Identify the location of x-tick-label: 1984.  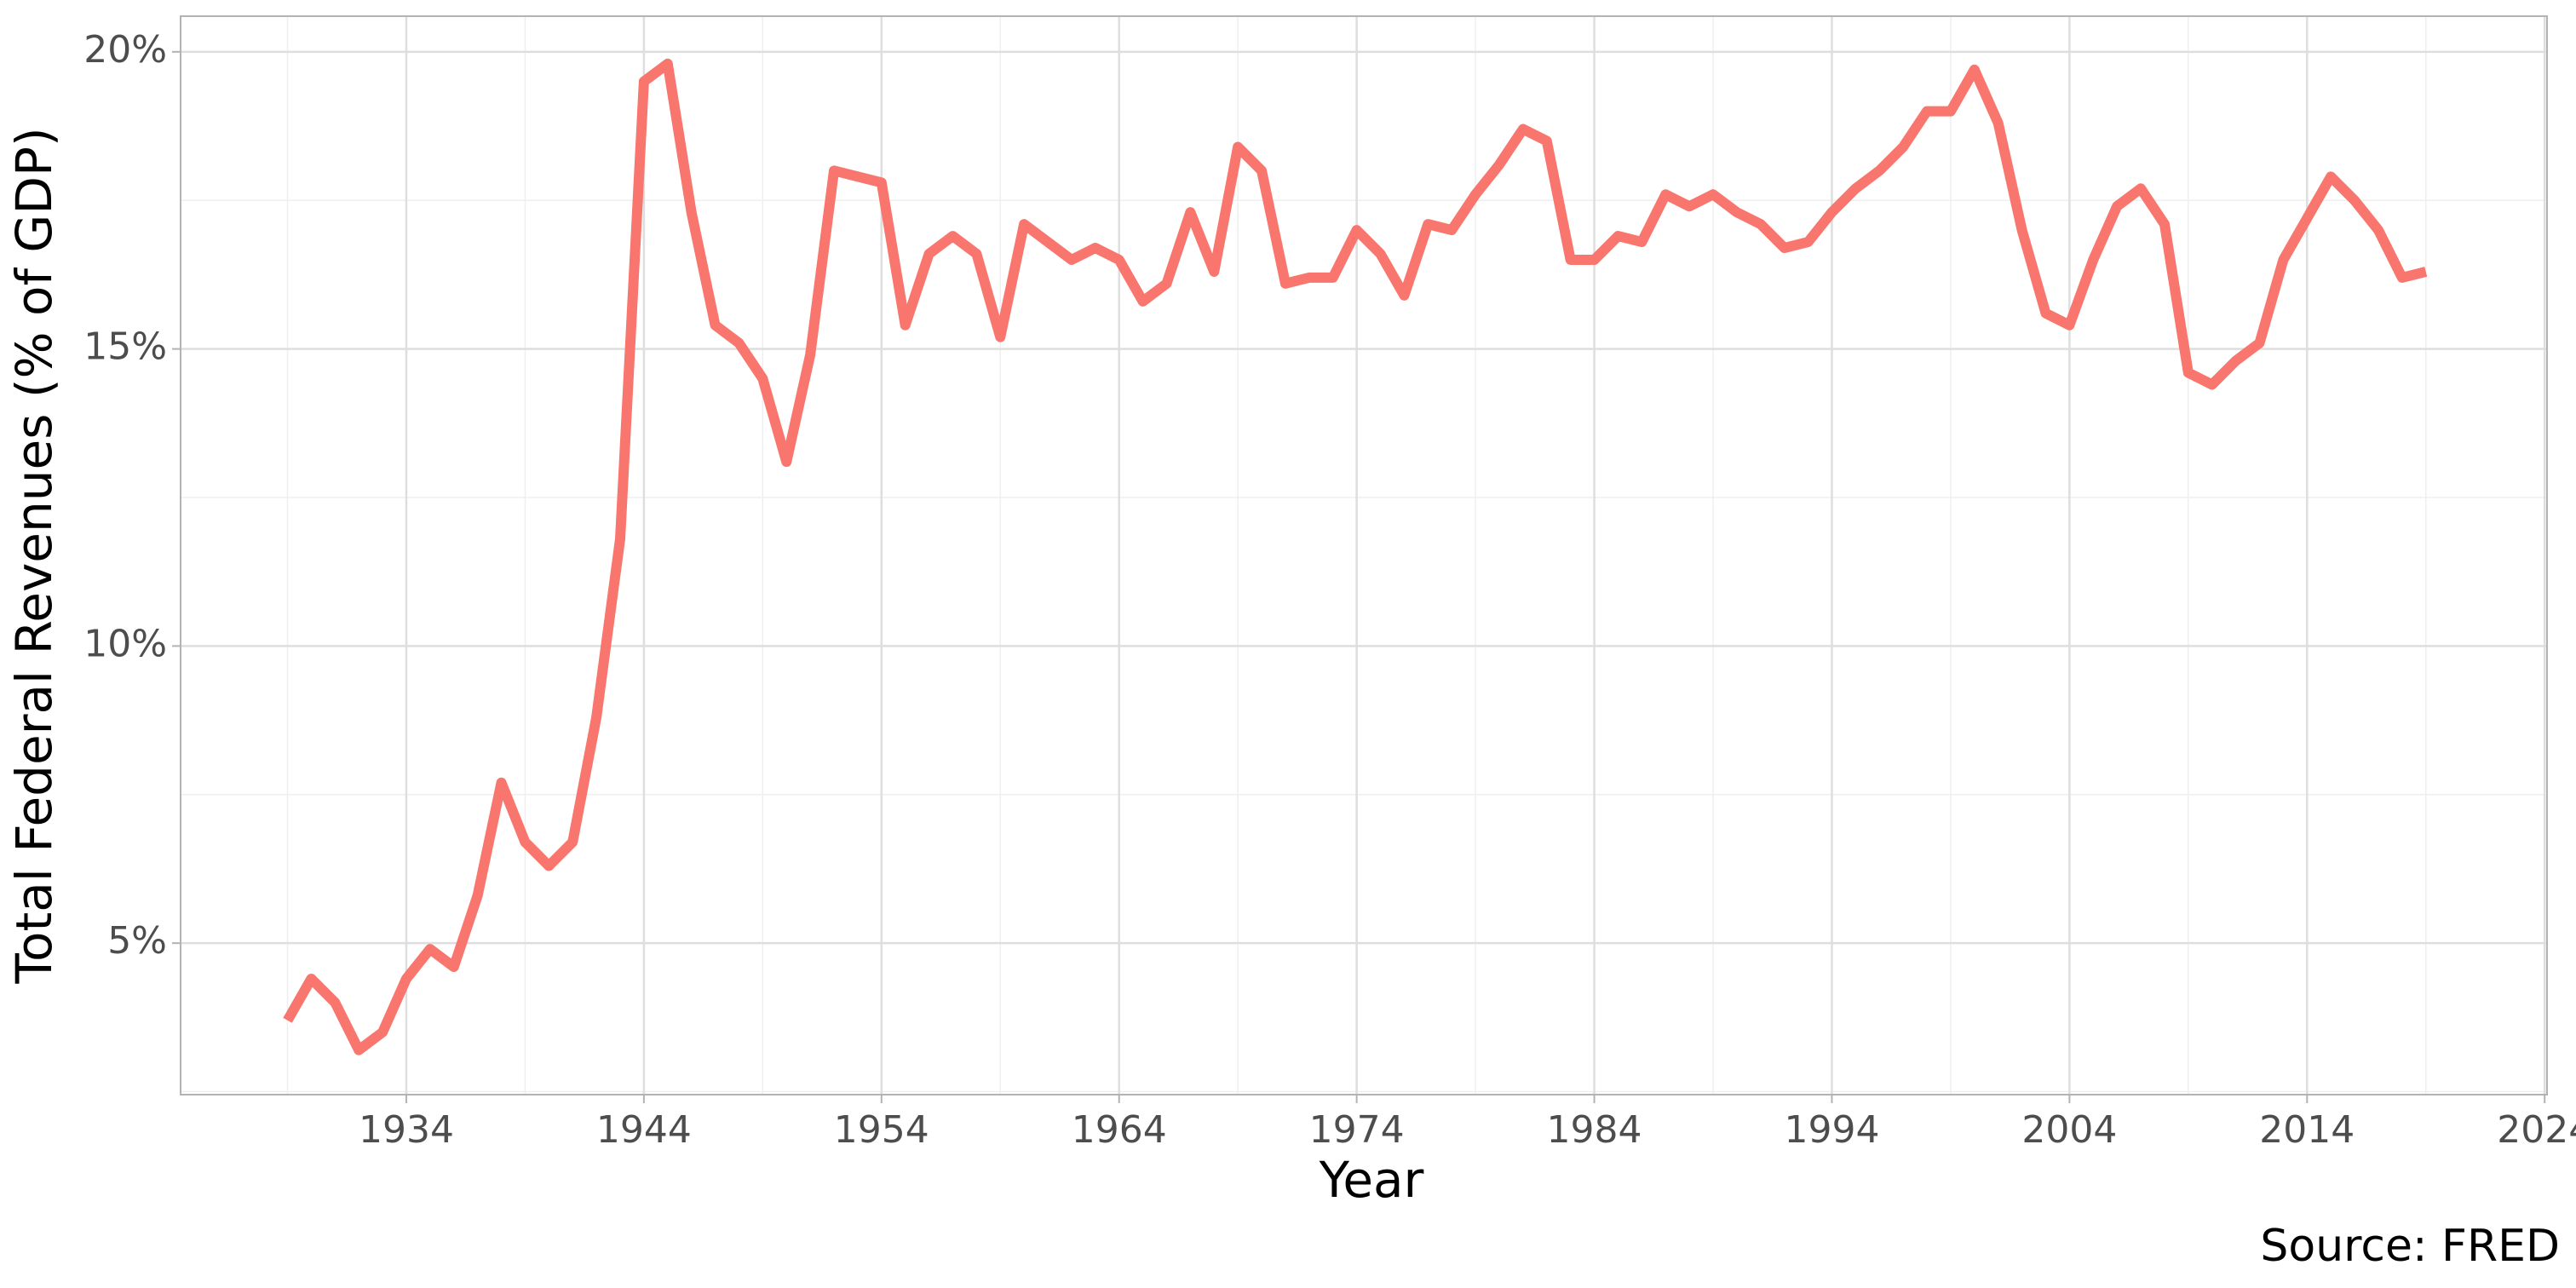
(1595, 1130).